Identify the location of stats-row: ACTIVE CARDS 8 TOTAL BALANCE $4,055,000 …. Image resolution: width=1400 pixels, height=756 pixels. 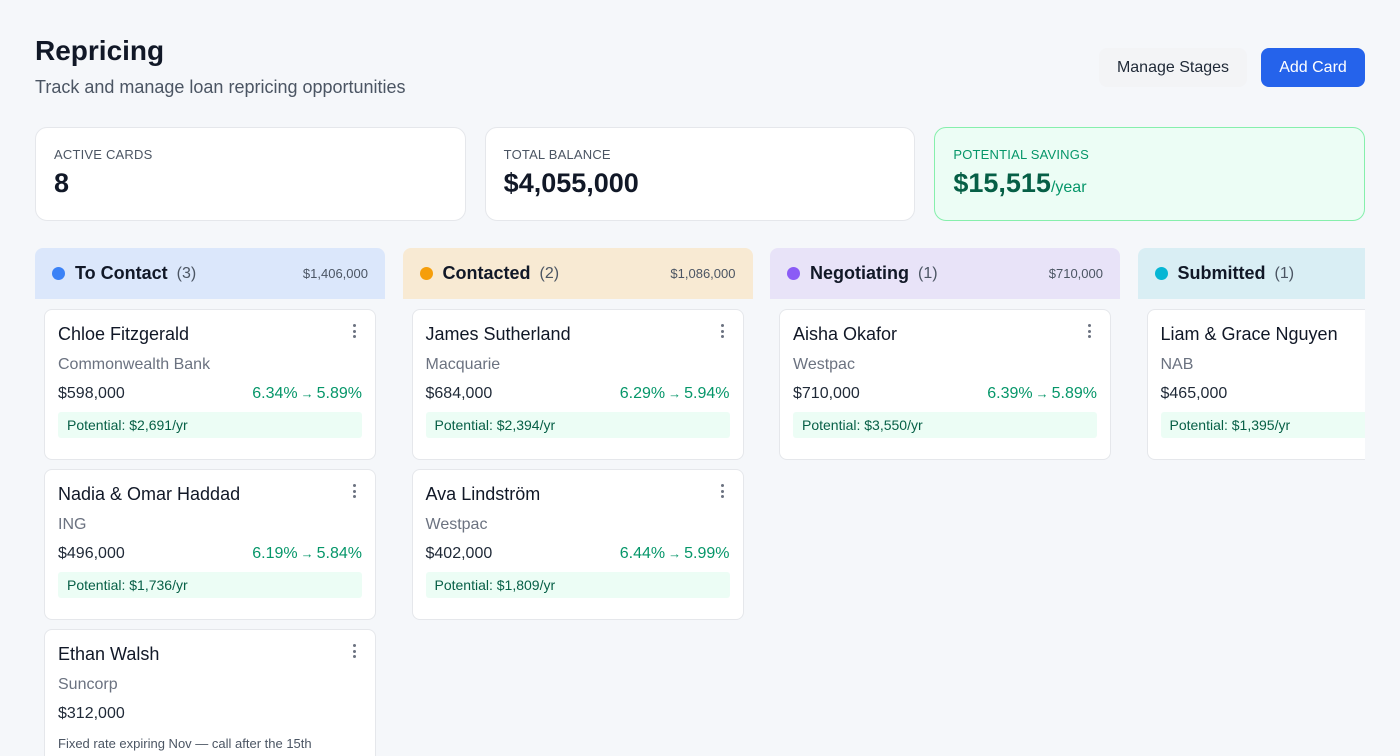
(700, 174).